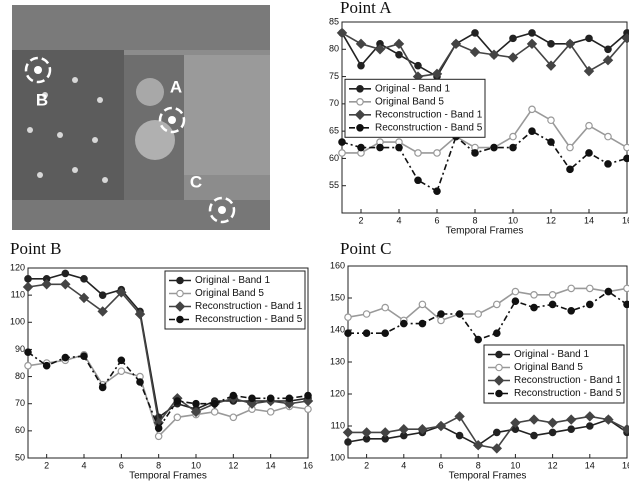 Image resolution: width=629 pixels, height=482 pixels. What do you see at coordinates (337, 329) in the screenshot?
I see `y-tick-label: 140` at bounding box center [337, 329].